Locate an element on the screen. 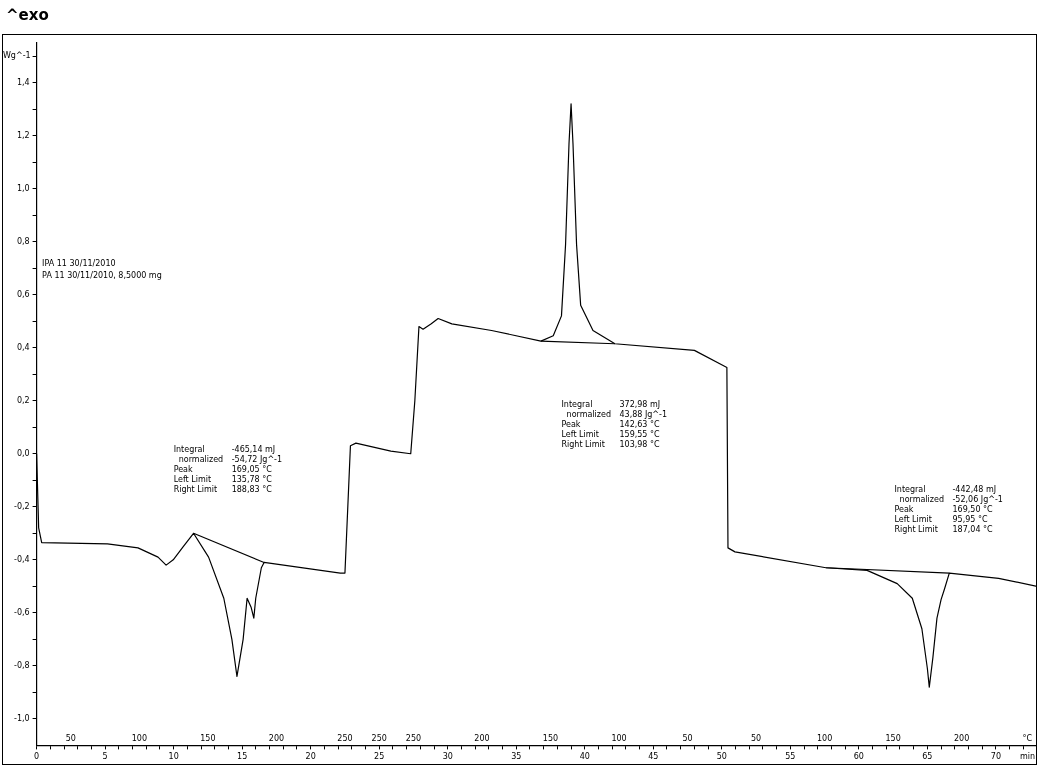  annotation: IPA 11 30/11/2010 is located at coordinates (79, 264).